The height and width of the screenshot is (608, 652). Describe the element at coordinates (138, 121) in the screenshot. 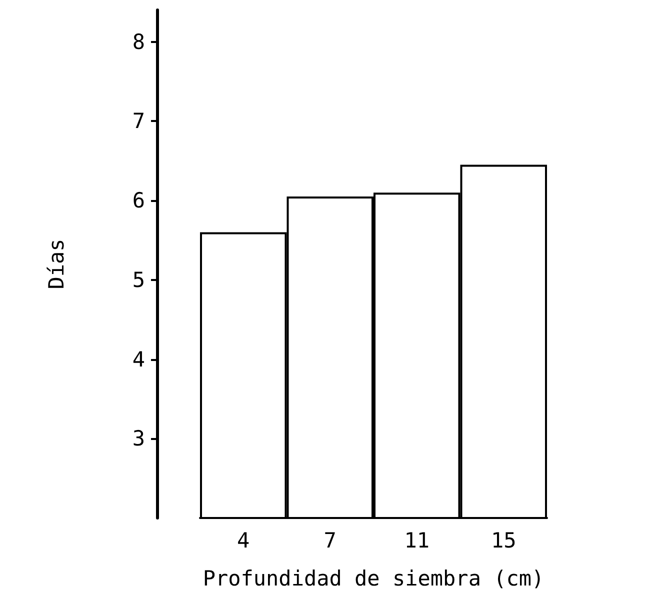

I see `y-tick-label: 7` at that location.